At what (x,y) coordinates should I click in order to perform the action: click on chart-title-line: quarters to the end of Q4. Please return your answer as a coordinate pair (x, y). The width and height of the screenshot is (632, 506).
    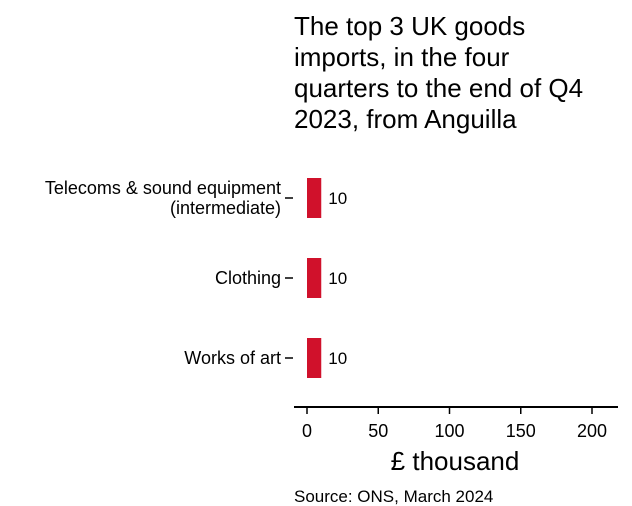
    Looking at the image, I should click on (438, 88).